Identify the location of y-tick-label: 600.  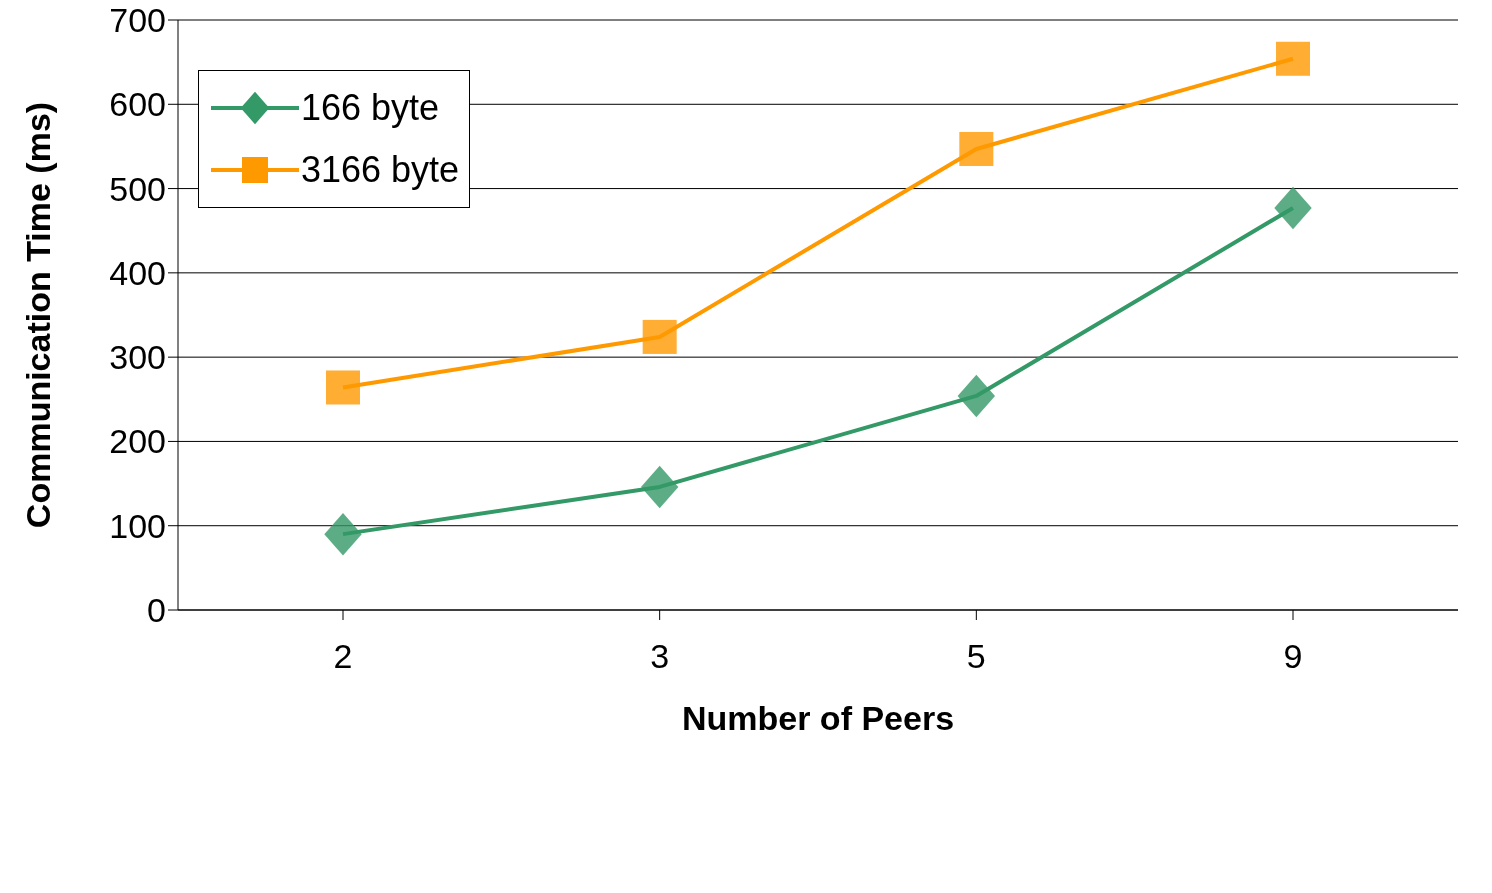
(137, 104).